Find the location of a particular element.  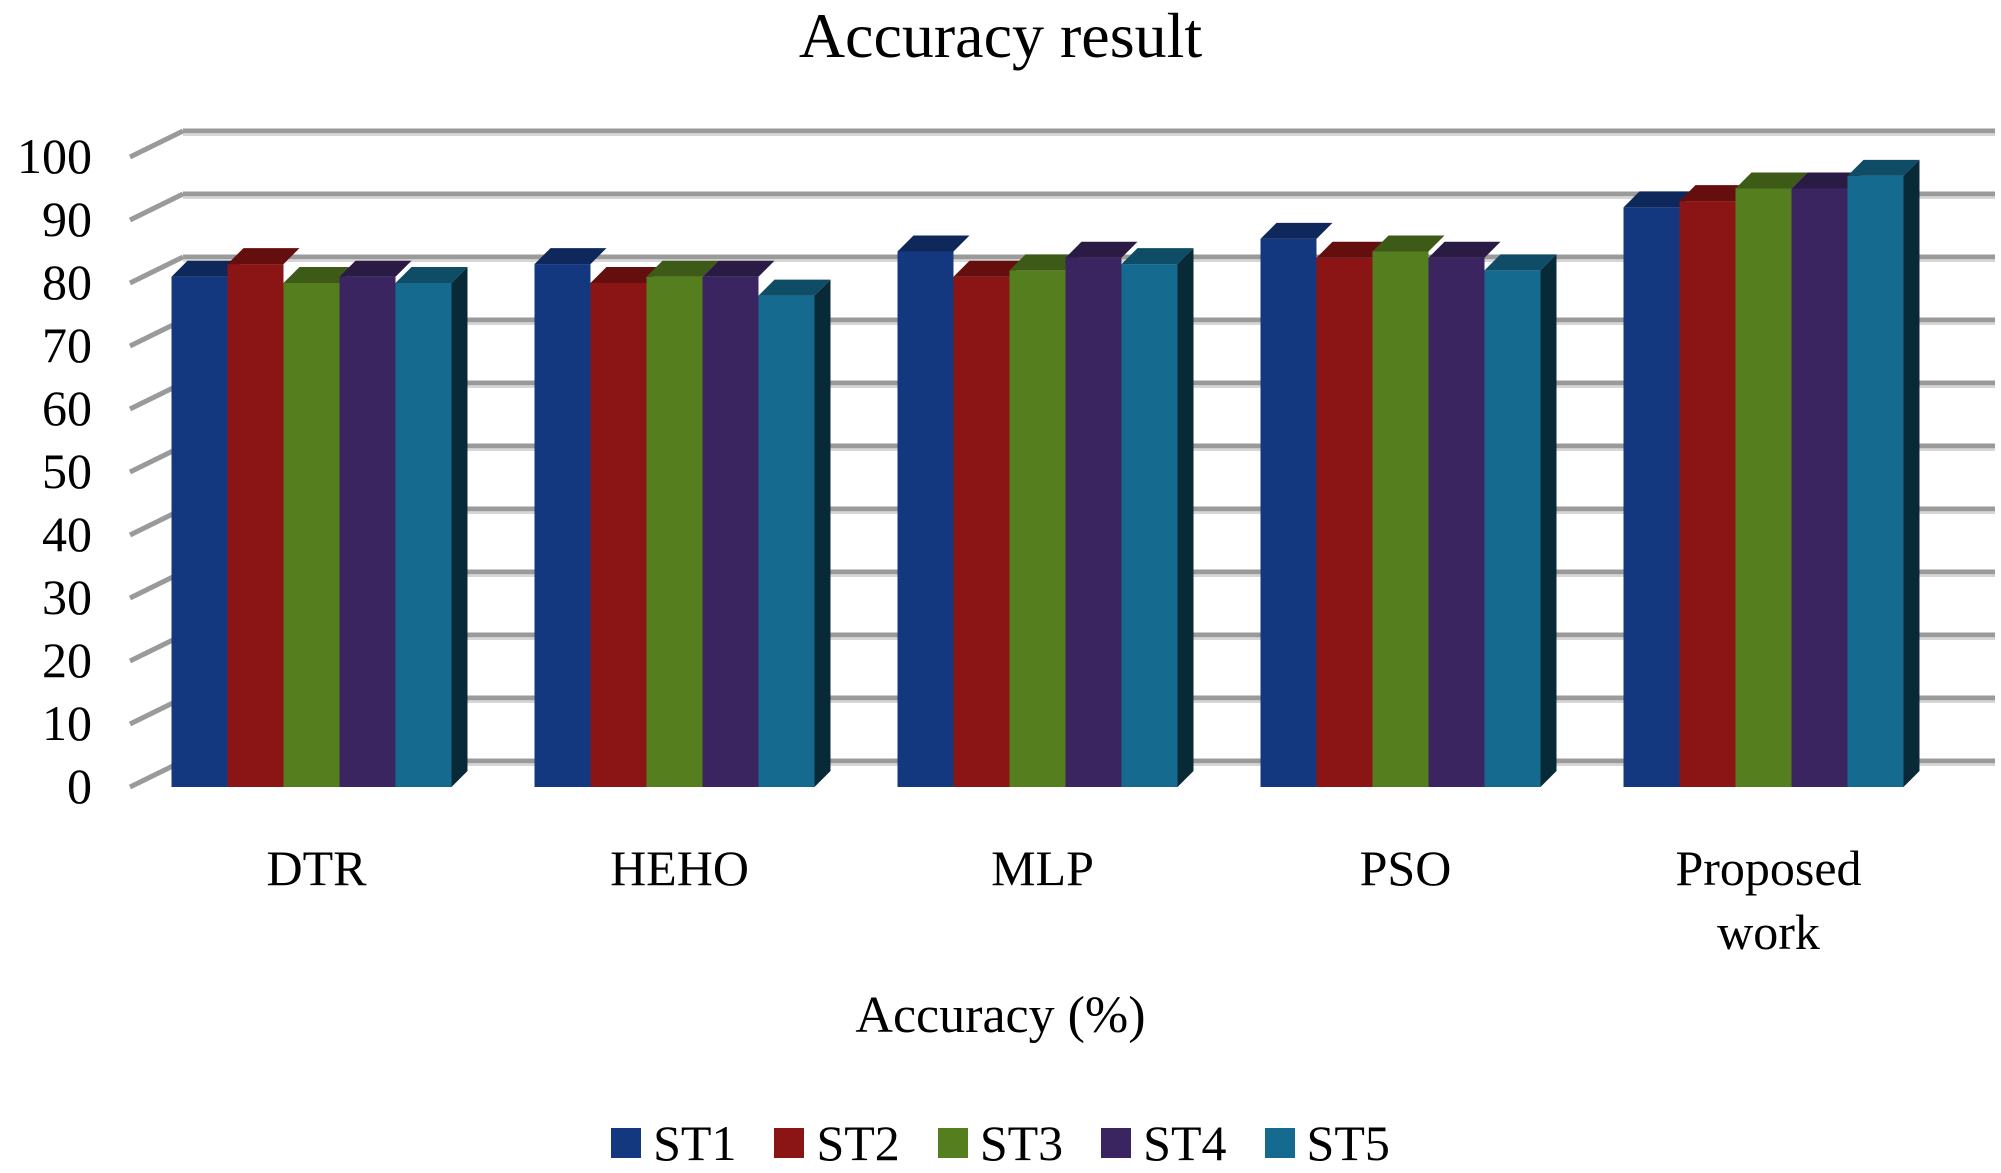

legend-item: ST1 is located at coordinates (673, 1143).